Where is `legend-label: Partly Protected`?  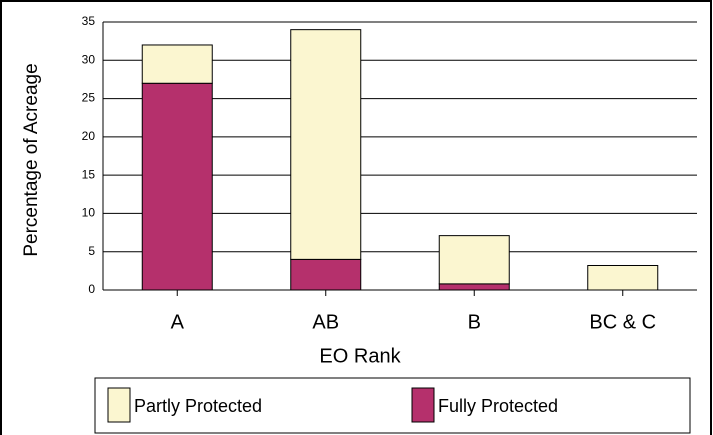 legend-label: Partly Protected is located at coordinates (198, 406).